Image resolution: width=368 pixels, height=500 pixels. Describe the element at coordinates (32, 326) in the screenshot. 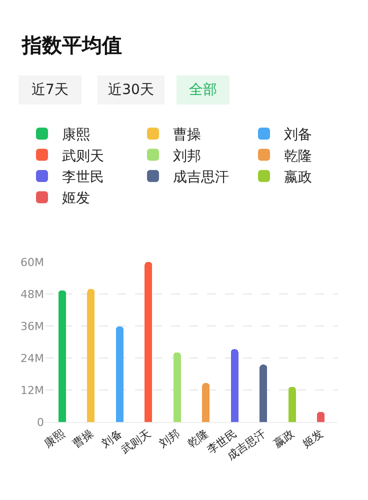

I see `y-tick-label: 36M` at that location.